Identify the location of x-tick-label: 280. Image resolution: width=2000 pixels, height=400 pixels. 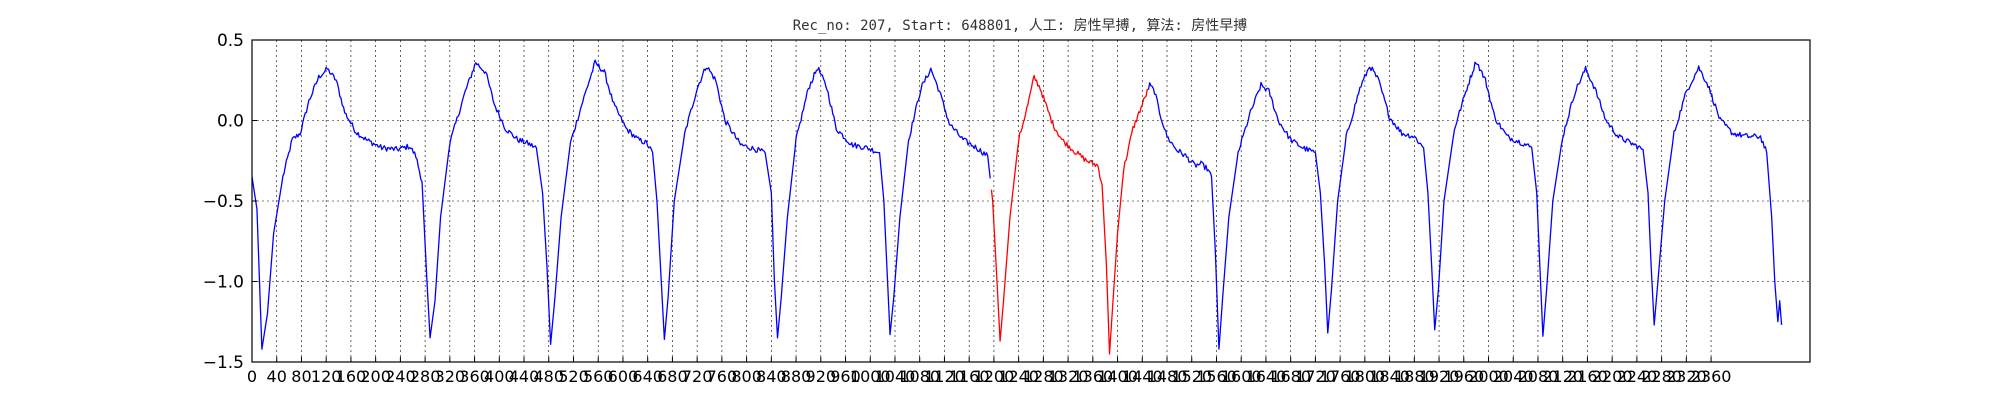
(425, 376).